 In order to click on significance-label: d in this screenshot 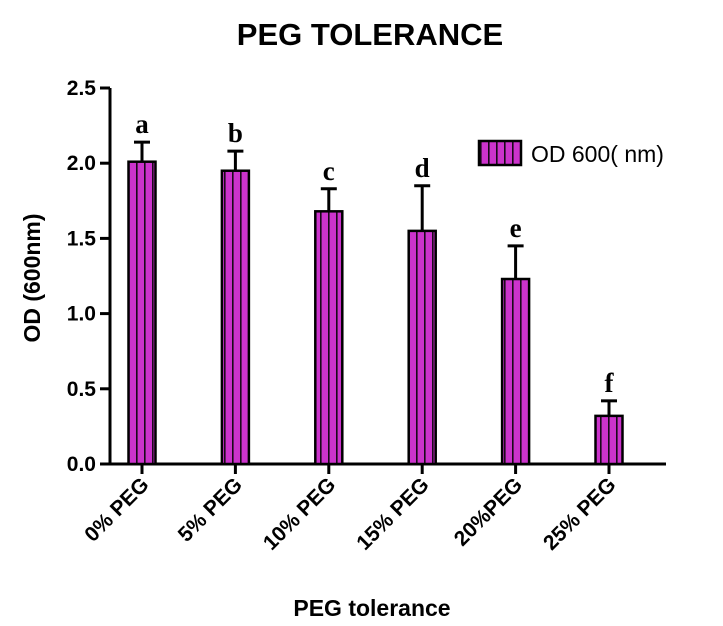, I will do `click(422, 168)`.